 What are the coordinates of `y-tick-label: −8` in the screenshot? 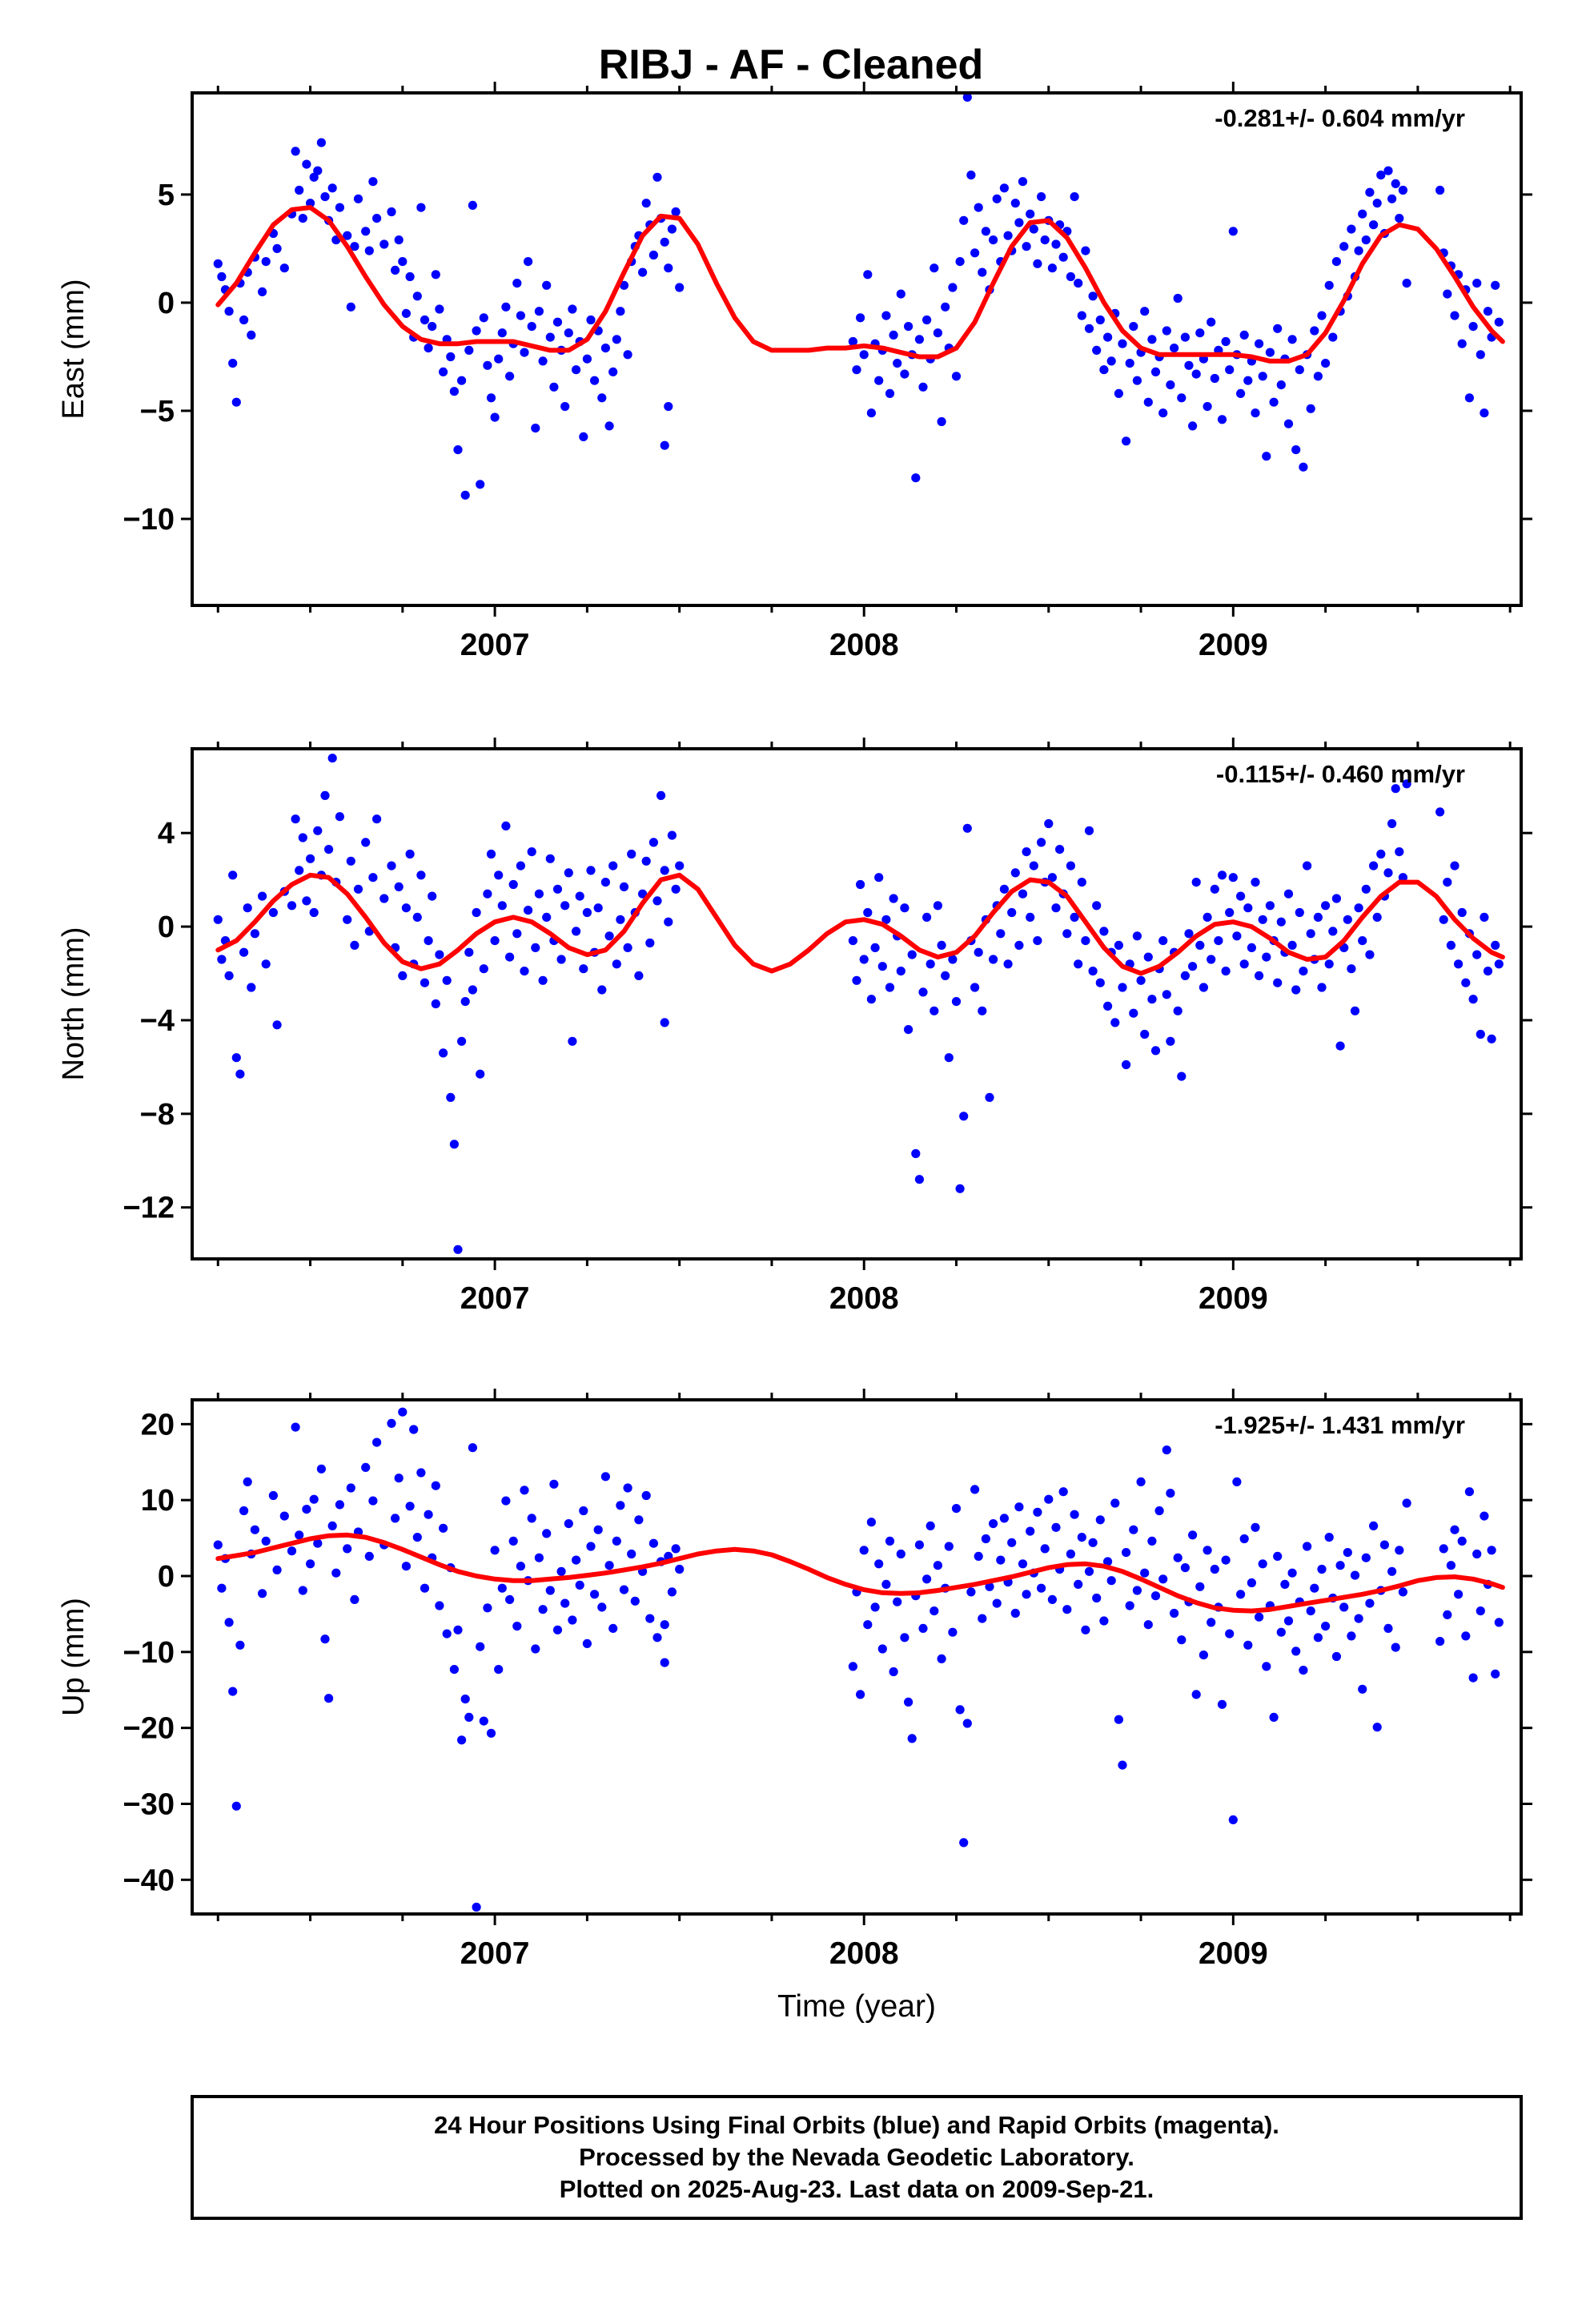 It's located at (157, 1115).